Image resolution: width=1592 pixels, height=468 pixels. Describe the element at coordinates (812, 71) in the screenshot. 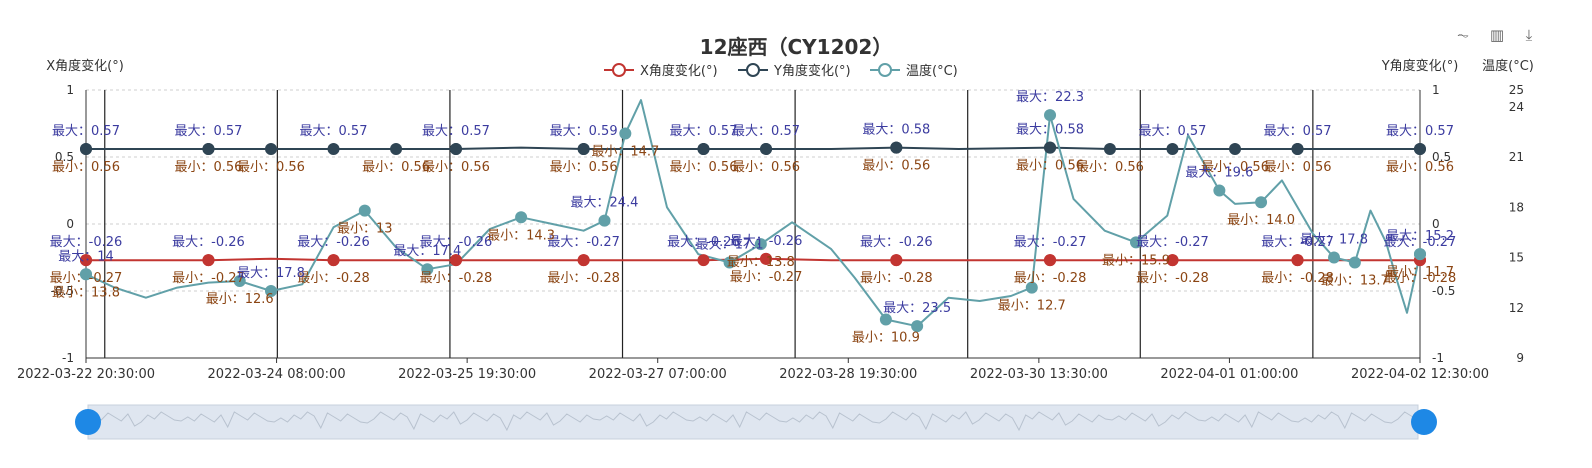

I see `legend-label: Y角度变化(°)` at that location.